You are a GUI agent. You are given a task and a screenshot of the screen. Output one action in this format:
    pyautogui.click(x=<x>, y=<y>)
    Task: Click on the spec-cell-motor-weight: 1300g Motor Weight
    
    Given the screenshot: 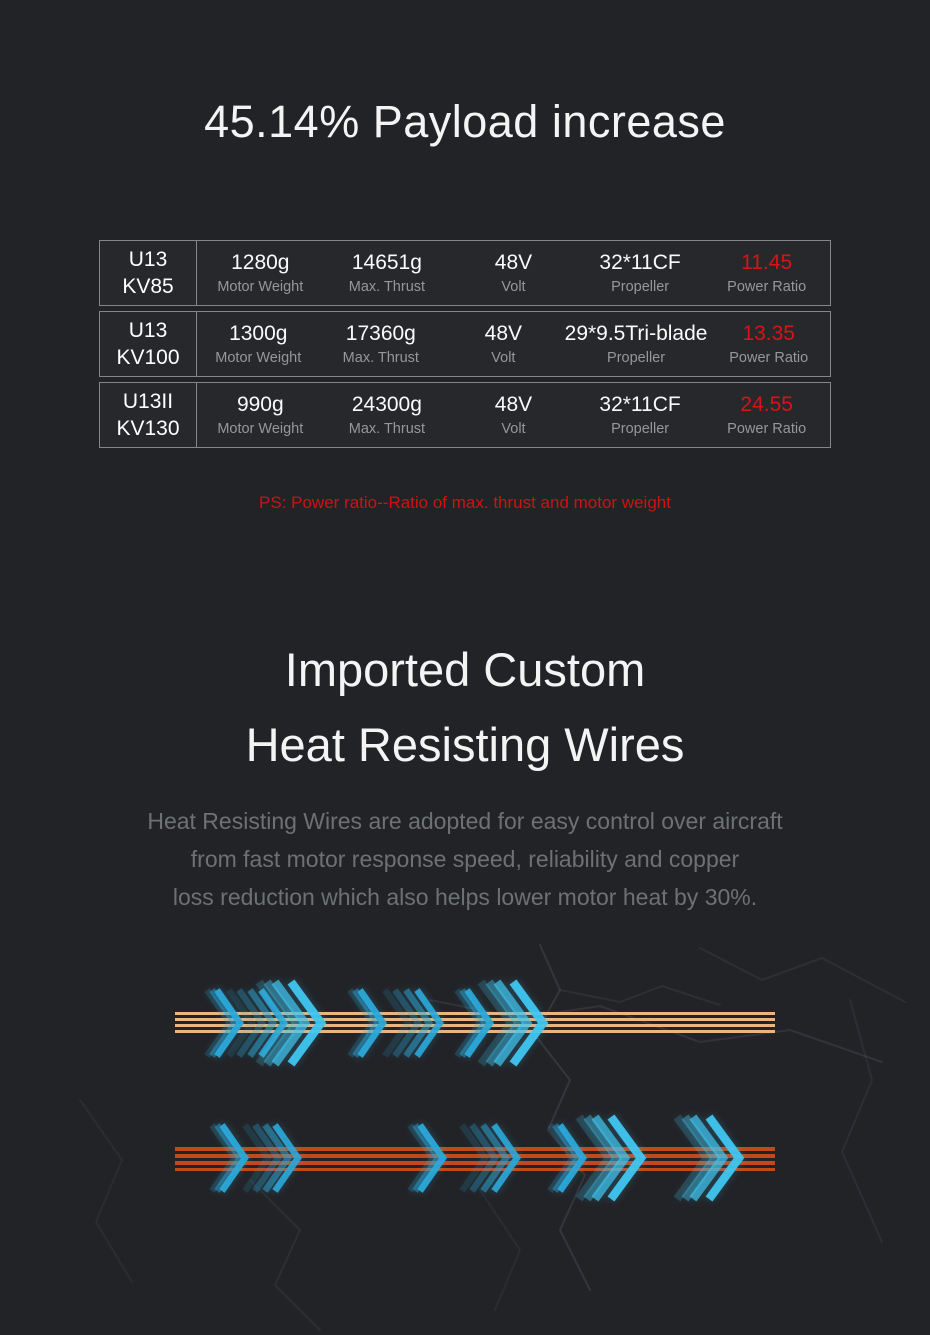 What is the action you would take?
    pyautogui.click(x=258, y=344)
    